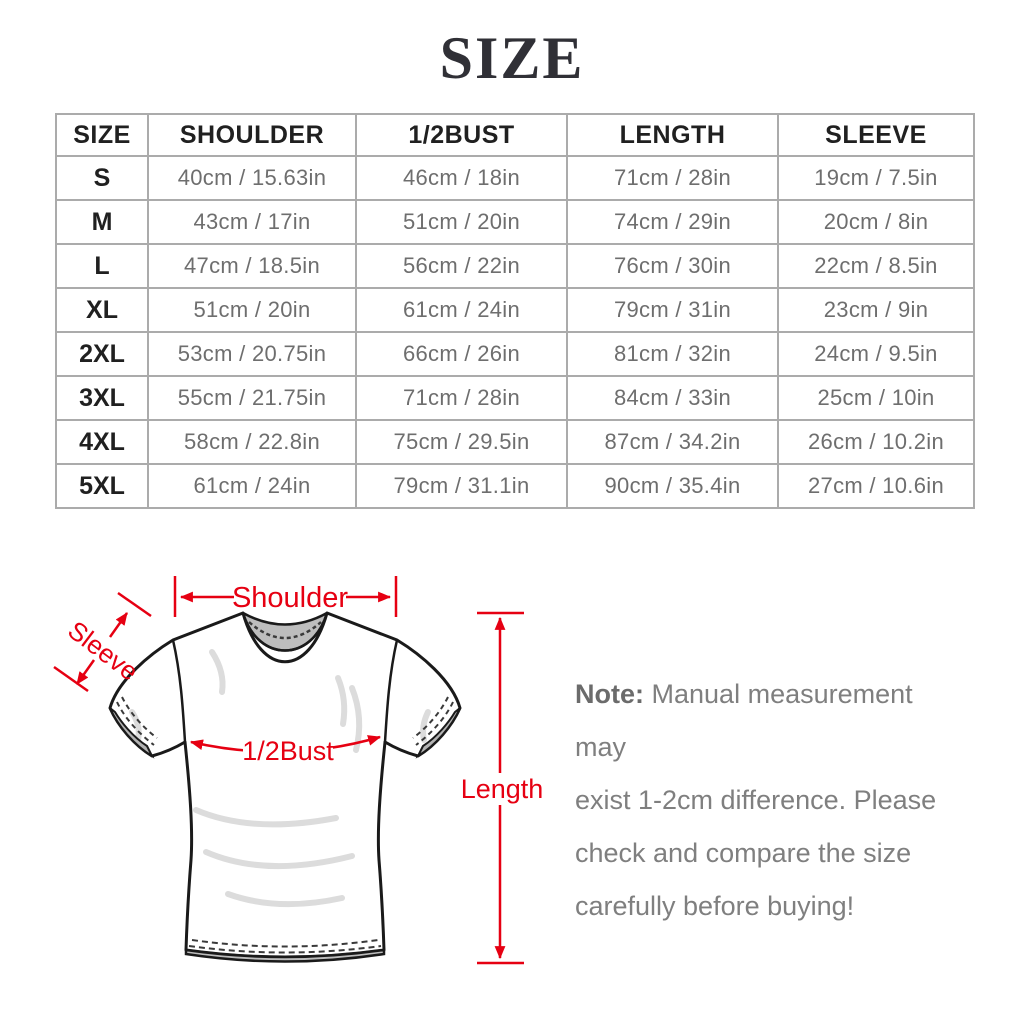  I want to click on bust-label: 1/2Bust, so click(288, 751).